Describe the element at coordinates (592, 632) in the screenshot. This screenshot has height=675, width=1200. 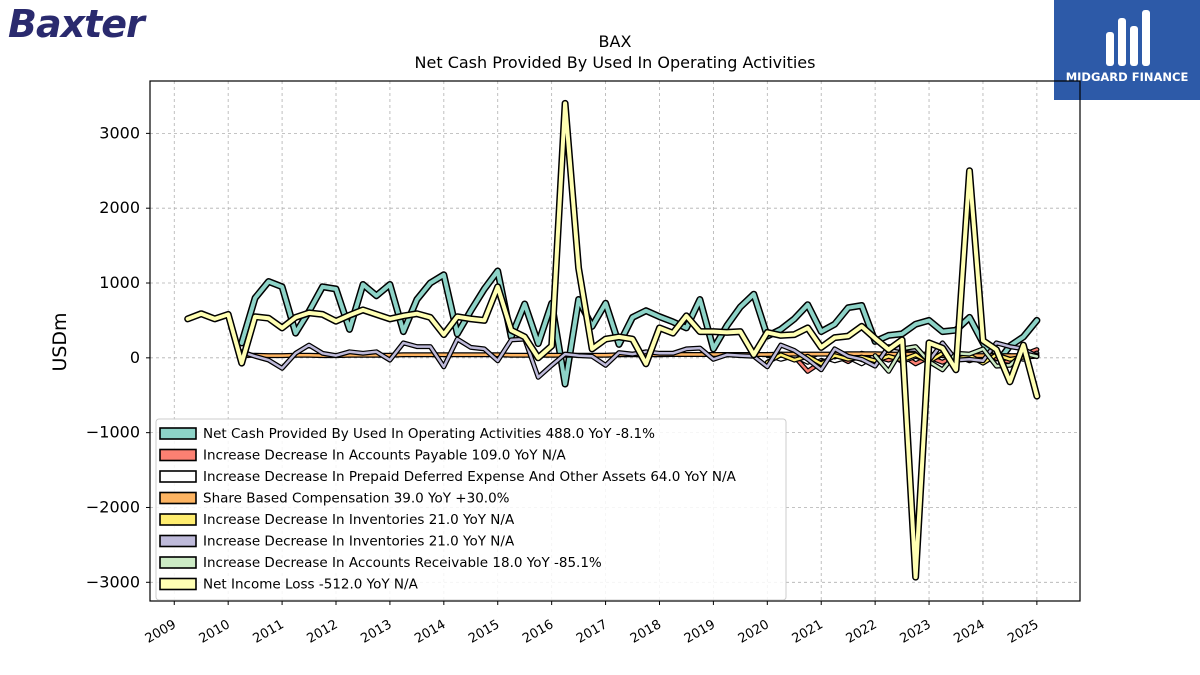
I see `x-tick-label: 2017` at that location.